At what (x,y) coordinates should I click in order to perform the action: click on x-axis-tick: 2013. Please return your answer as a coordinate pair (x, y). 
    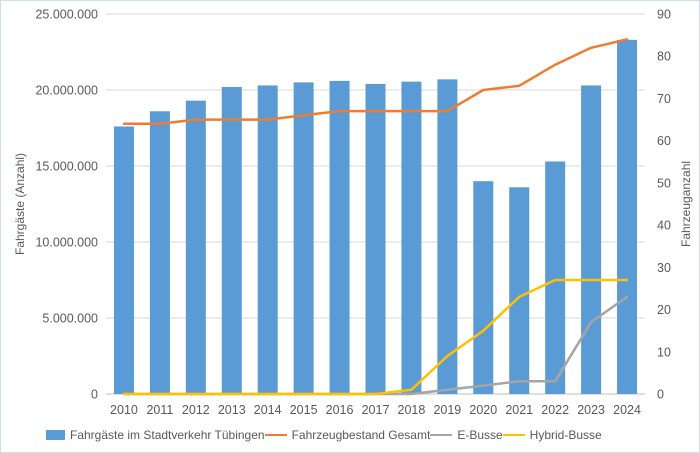
    Looking at the image, I should click on (232, 410).